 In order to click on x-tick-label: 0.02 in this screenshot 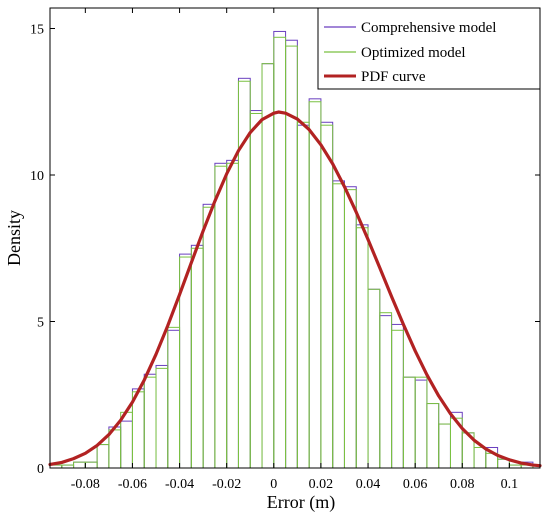, I will do `click(321, 484)`.